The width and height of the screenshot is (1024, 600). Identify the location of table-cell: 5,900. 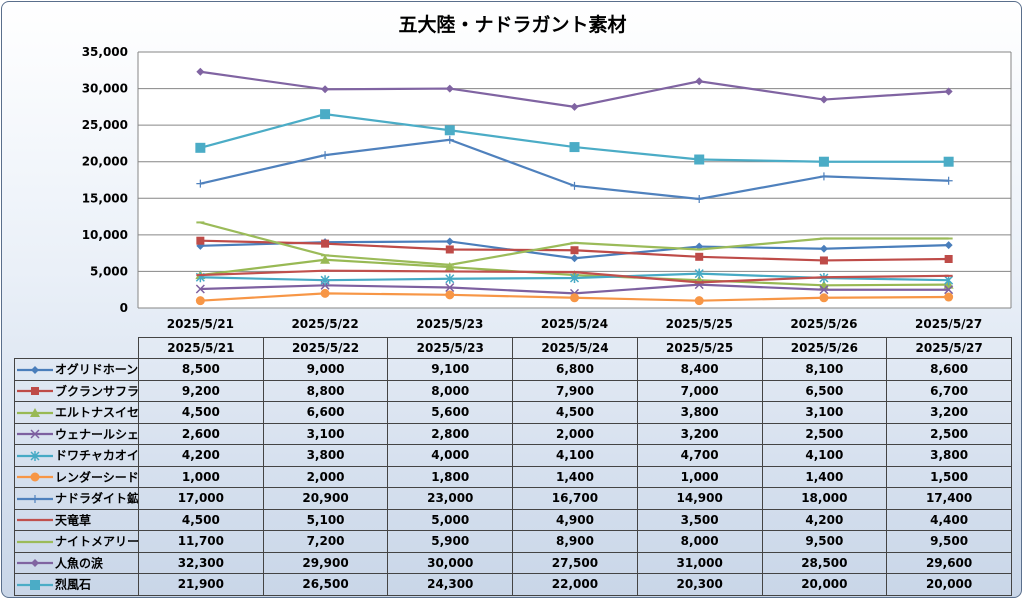
(450, 541).